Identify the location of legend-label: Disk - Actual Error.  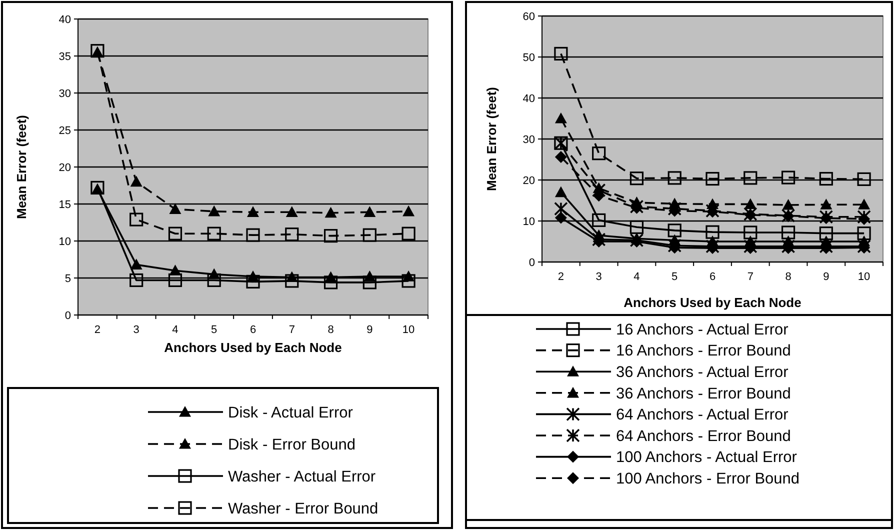
(290, 413).